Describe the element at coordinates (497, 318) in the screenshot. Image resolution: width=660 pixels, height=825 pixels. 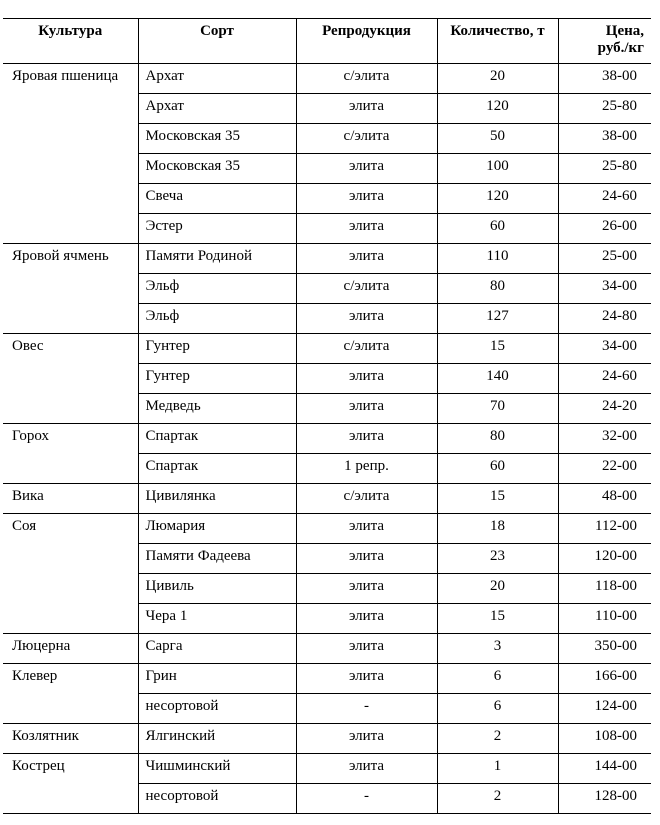
I see `quantity: 127` at that location.